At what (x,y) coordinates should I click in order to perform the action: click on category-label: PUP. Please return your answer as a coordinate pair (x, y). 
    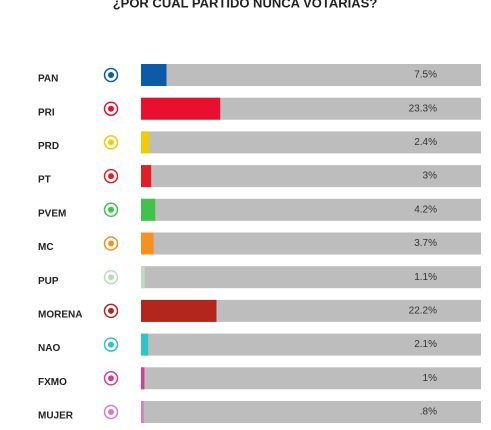
    Looking at the image, I should click on (48, 281).